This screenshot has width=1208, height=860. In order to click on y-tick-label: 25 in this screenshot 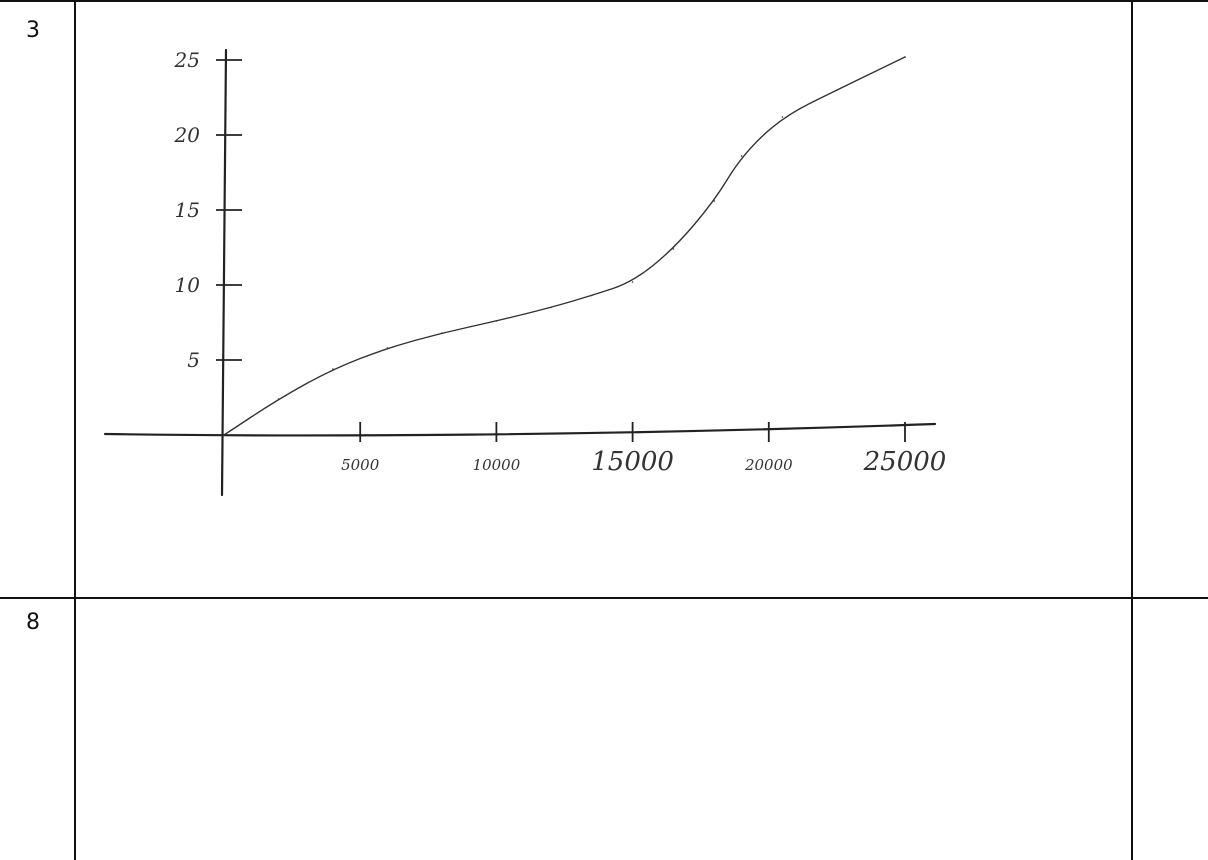, I will do `click(187, 60)`.